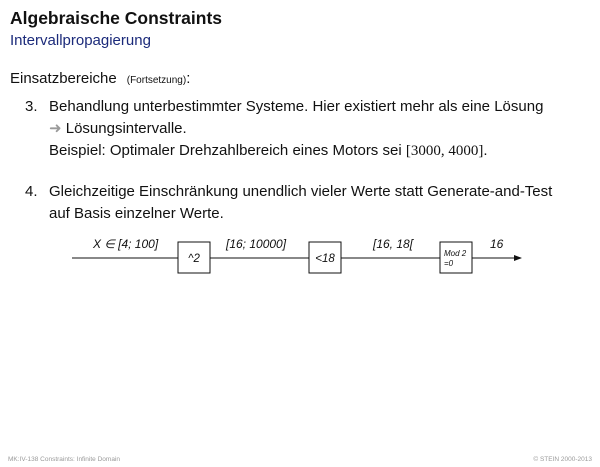 The image size is (600, 467). What do you see at coordinates (497, 244) in the screenshot?
I see `result-value-label: 16` at bounding box center [497, 244].